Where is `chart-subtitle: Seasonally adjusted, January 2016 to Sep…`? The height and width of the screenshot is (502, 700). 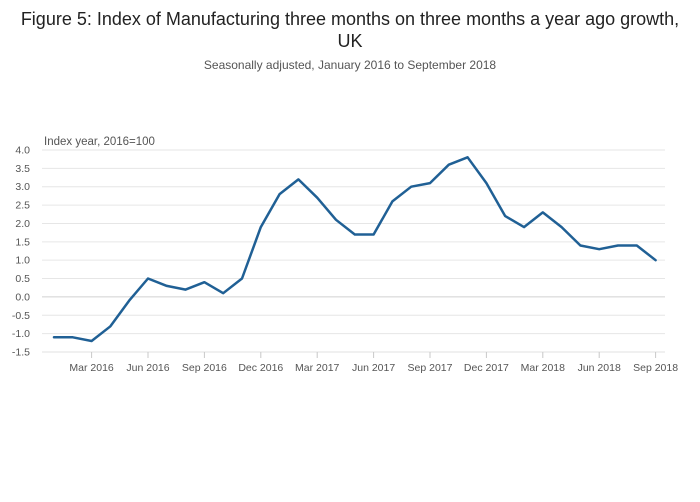
chart-subtitle: Seasonally adjusted, January 2016 to Sep… is located at coordinates (350, 65).